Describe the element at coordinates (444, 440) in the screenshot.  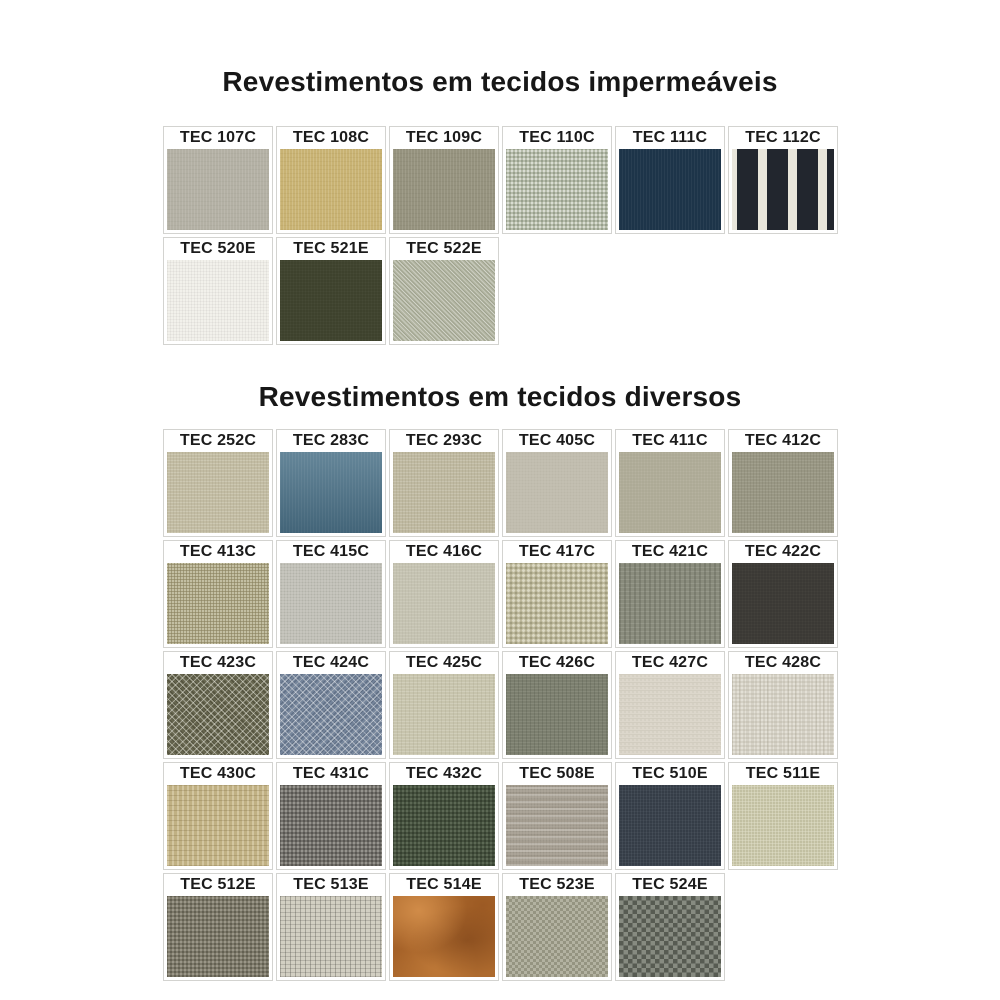
I see `swatch-code-label: TEC 293C` at that location.